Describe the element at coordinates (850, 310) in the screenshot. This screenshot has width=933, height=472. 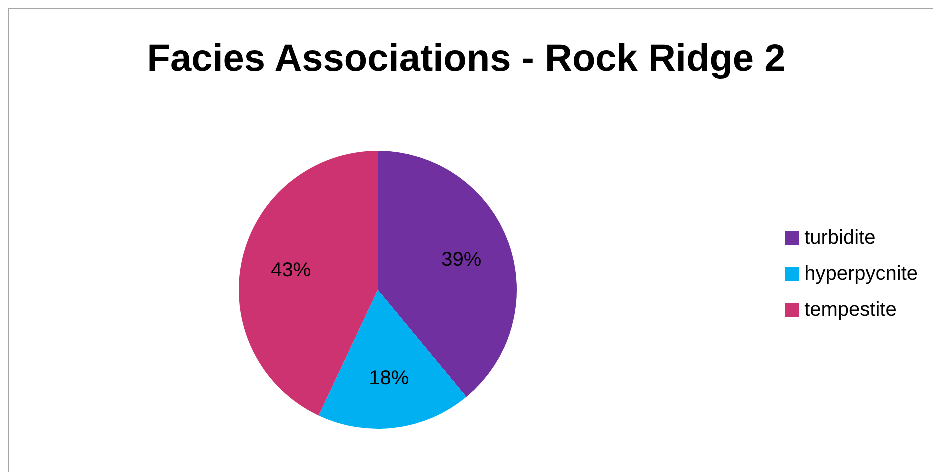
I see `legend-label: tempestite` at that location.